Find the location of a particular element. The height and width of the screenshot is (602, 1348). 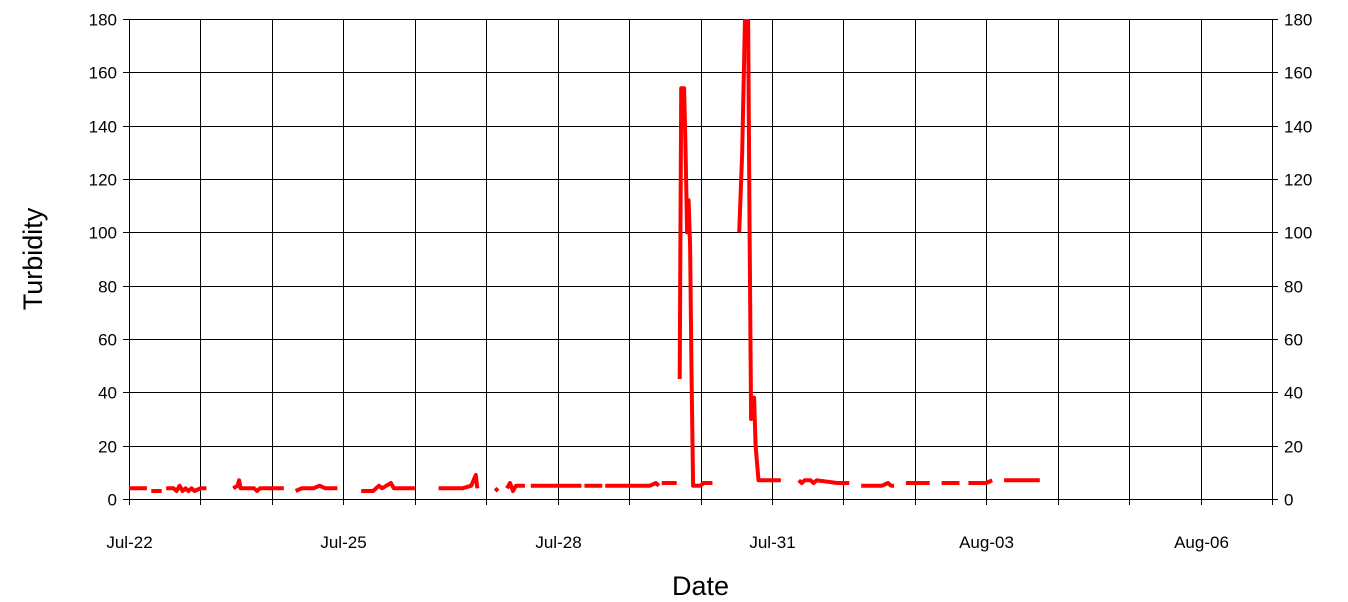

y-axis-title: Turbidity is located at coordinates (33, 258).